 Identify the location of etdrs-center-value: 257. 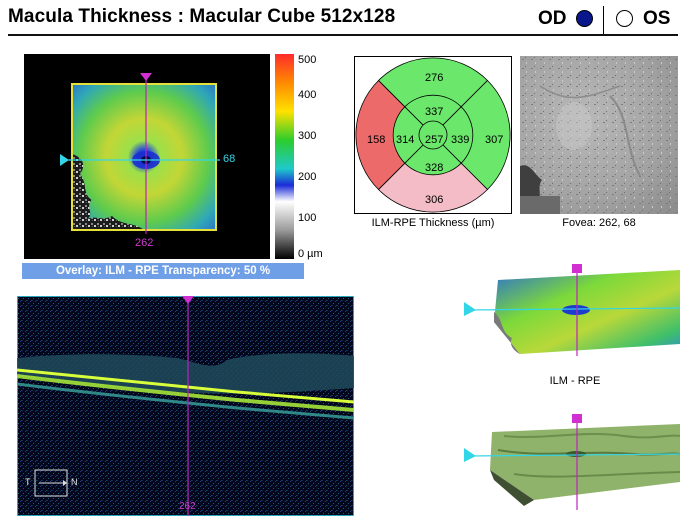
(434, 140).